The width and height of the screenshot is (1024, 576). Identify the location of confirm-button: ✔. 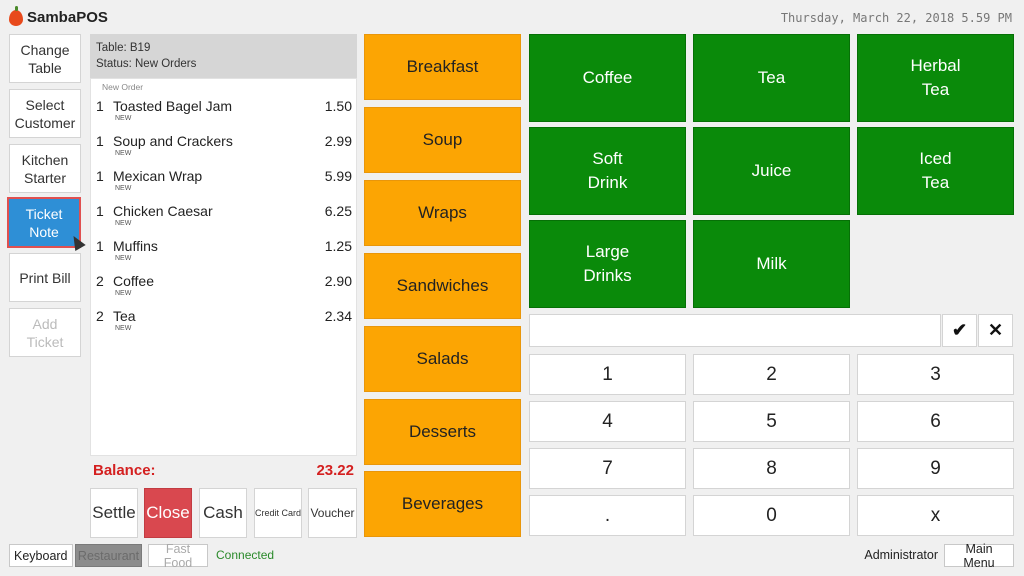
(959, 330).